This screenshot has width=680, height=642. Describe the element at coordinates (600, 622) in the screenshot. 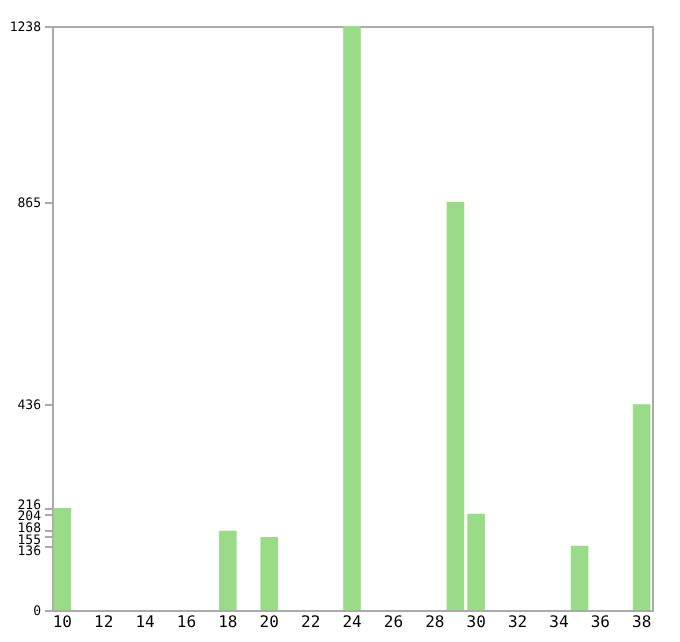

I see `x-tick-label: 36` at that location.